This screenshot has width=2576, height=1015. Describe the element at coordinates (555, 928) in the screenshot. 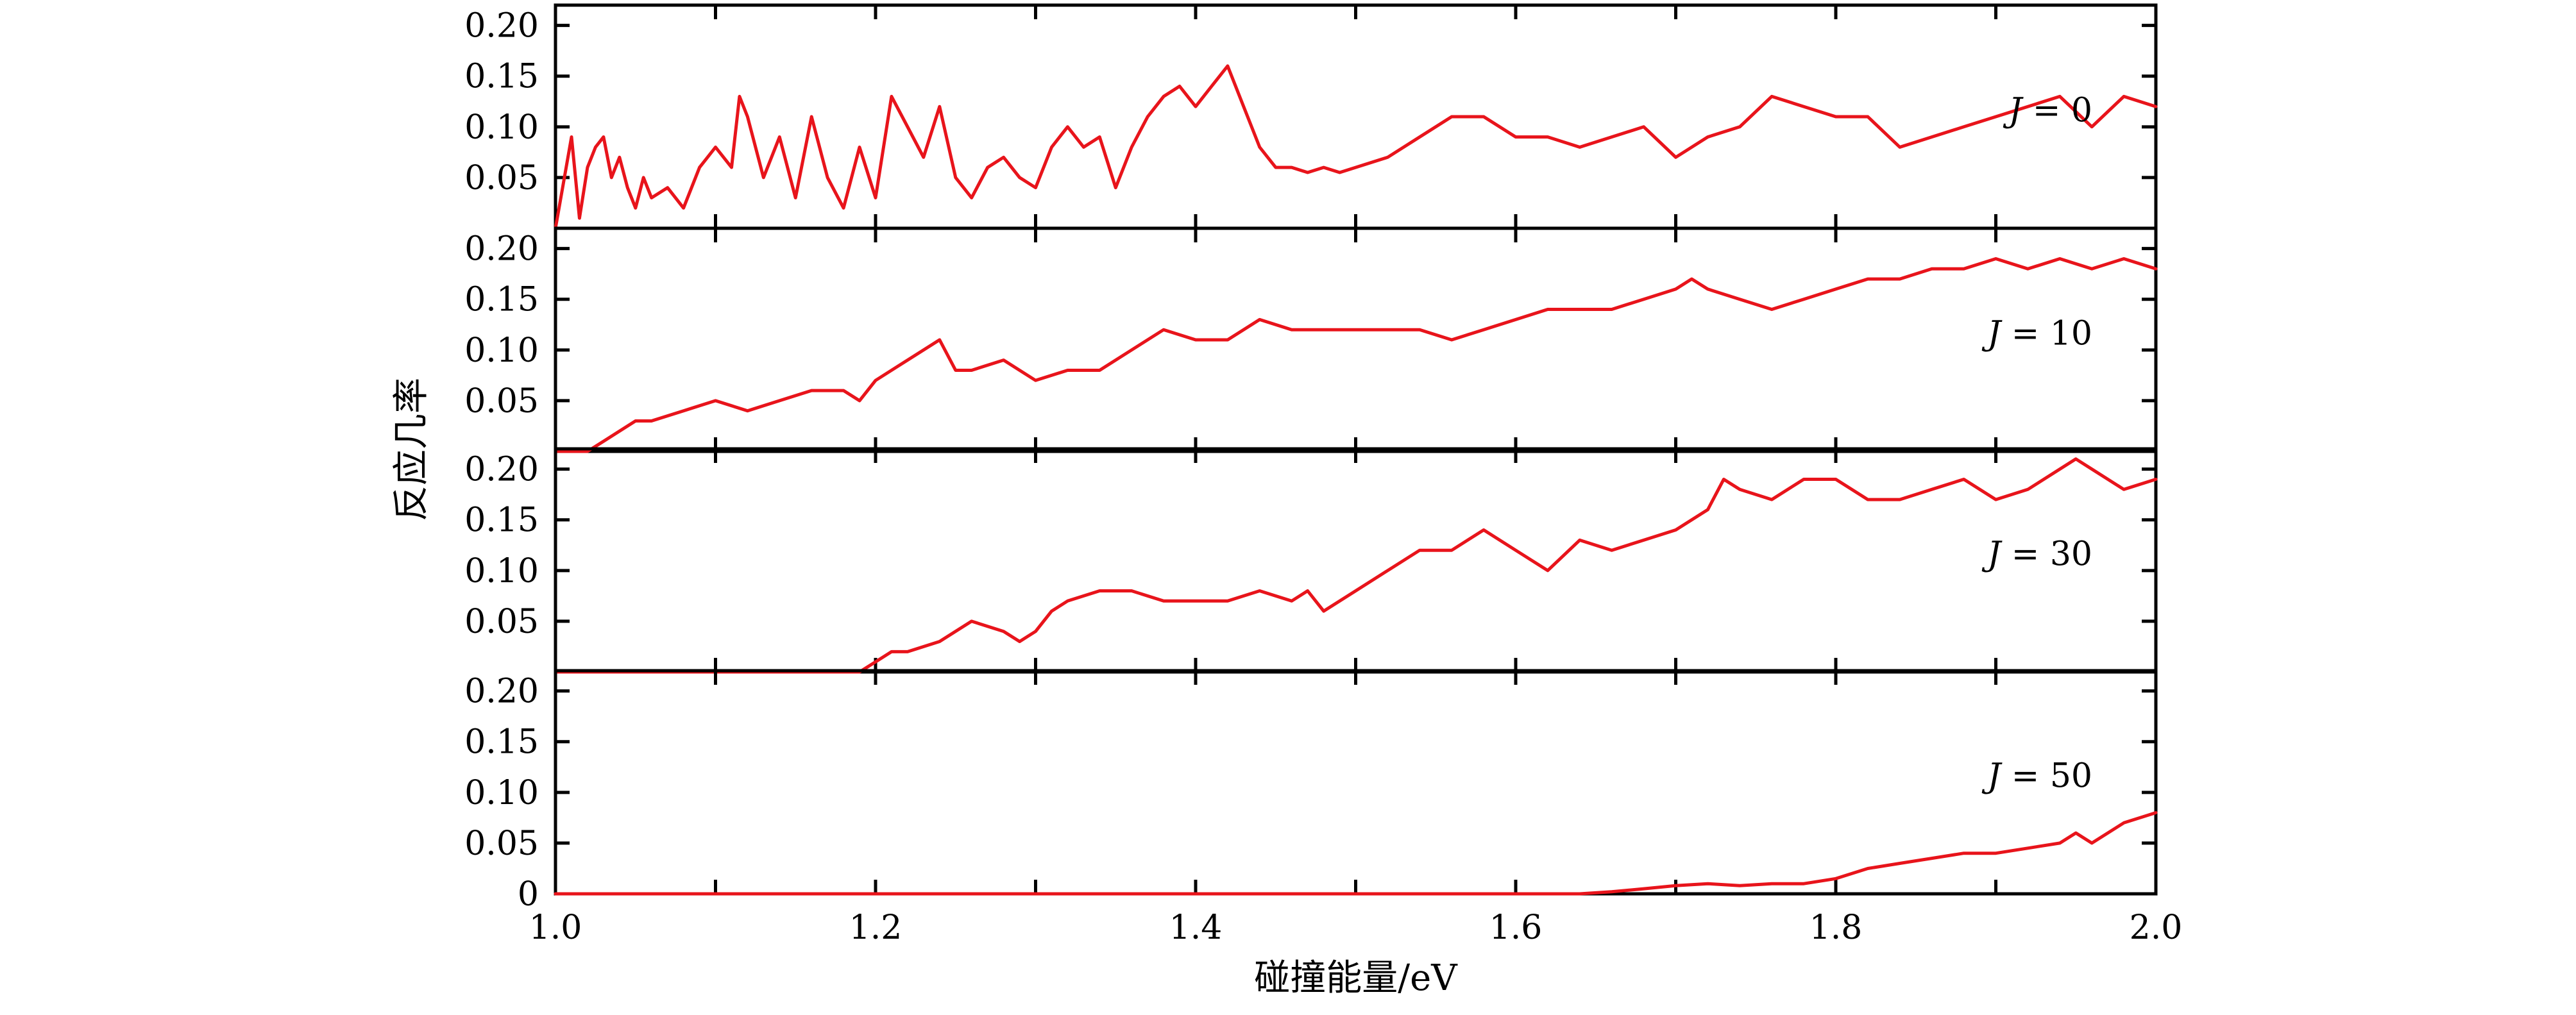

I see `x-tick-label: 1.0` at that location.